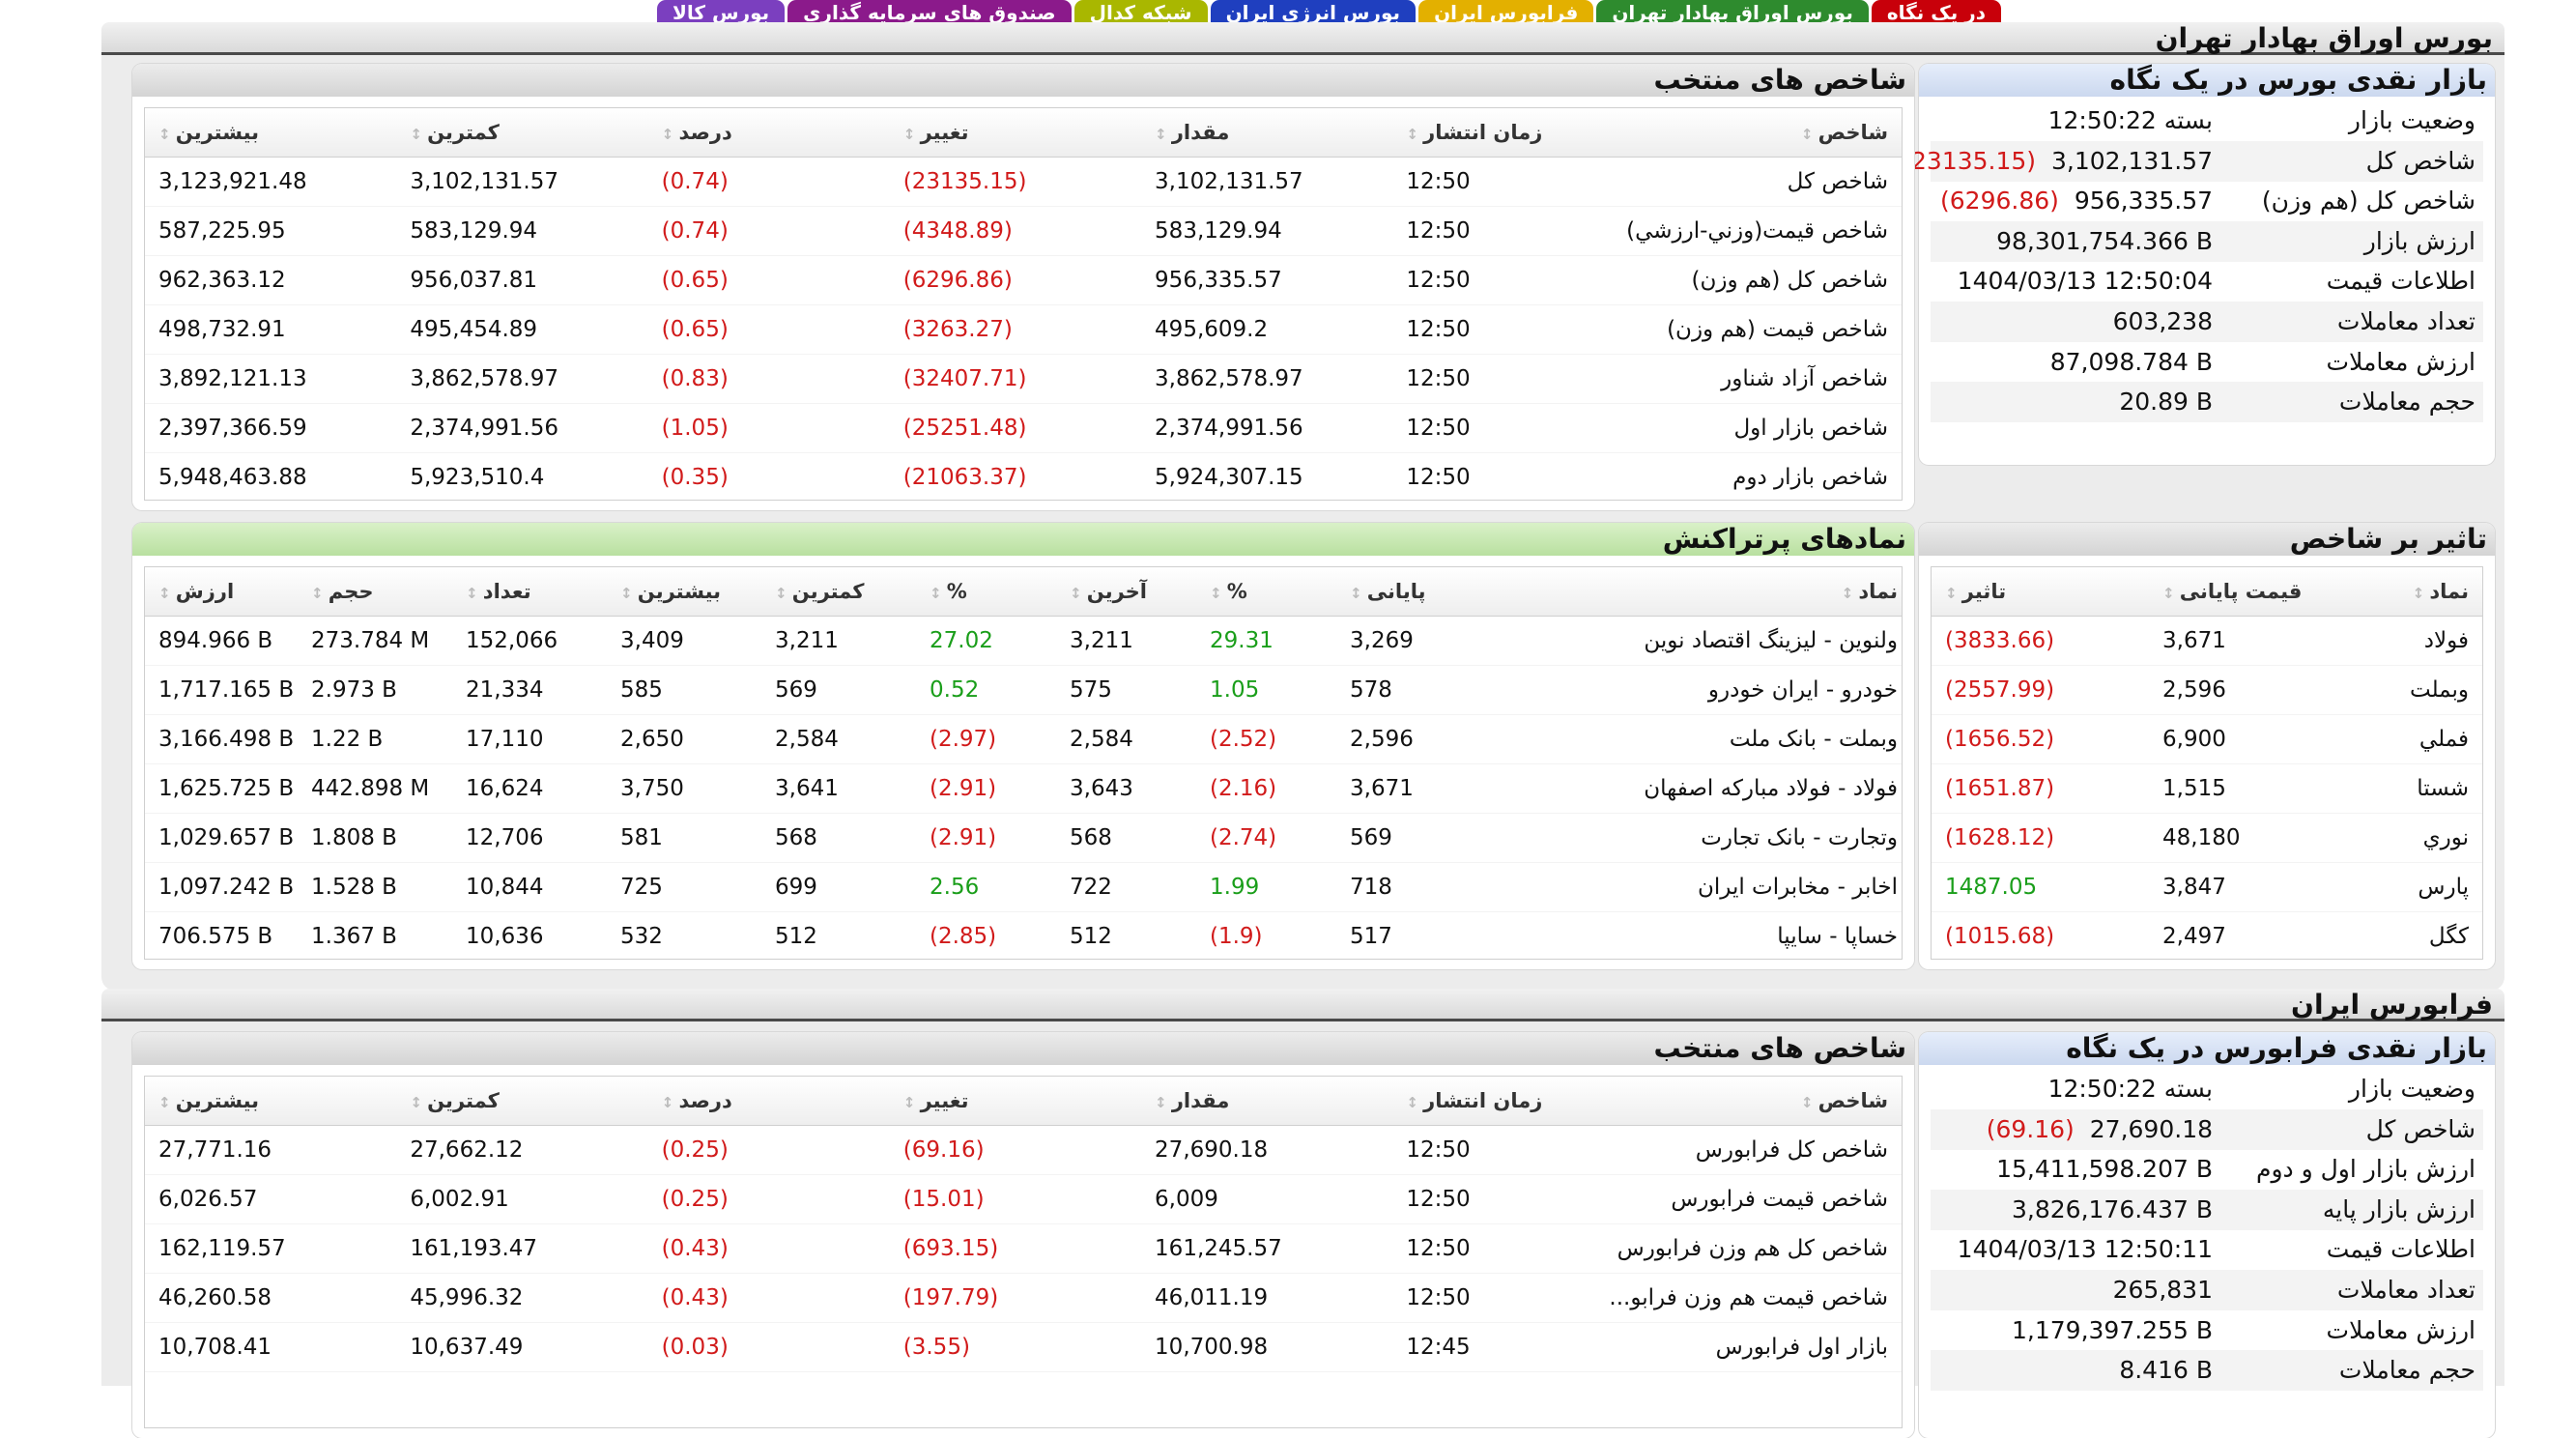 The image size is (2576, 1438). Describe the element at coordinates (2207, 739) in the screenshot. I see `table-row: فملي 6,900 (1656.52)` at that location.